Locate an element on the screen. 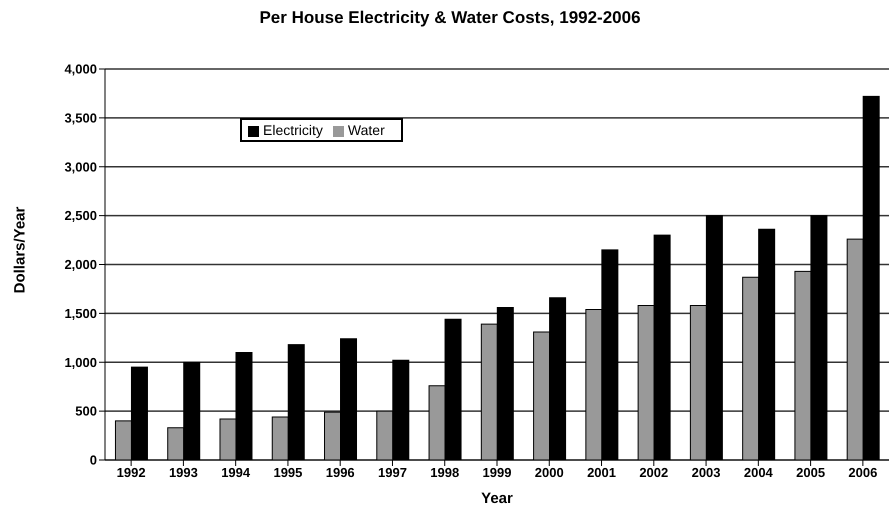  x-tick-label: 2004 is located at coordinates (759, 472).